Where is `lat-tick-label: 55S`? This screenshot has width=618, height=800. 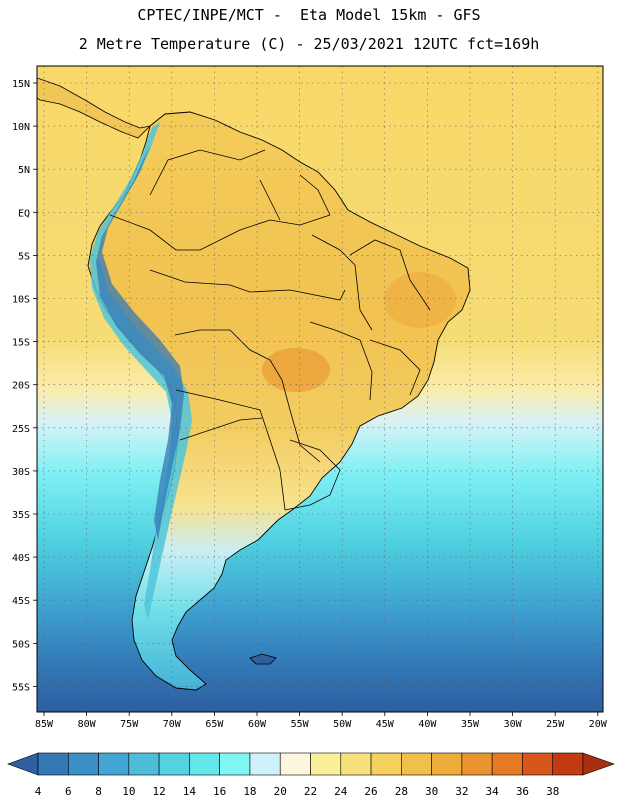
lat-tick-label: 55S is located at coordinates (21, 687).